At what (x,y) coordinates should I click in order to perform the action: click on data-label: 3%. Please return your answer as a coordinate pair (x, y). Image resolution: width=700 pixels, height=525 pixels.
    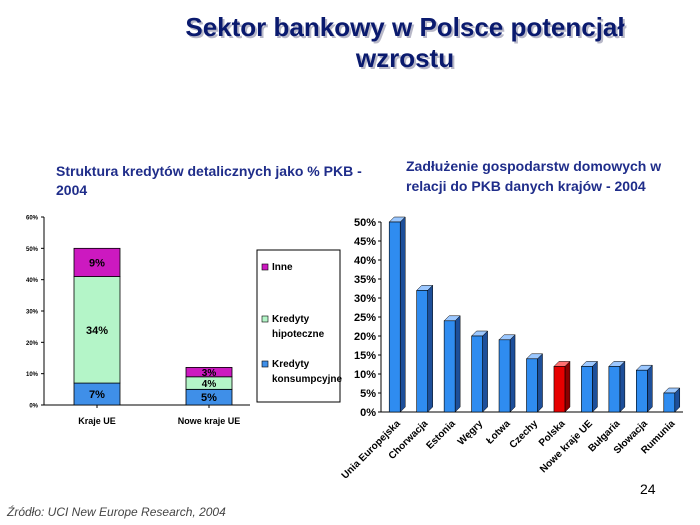
    Looking at the image, I should click on (209, 373).